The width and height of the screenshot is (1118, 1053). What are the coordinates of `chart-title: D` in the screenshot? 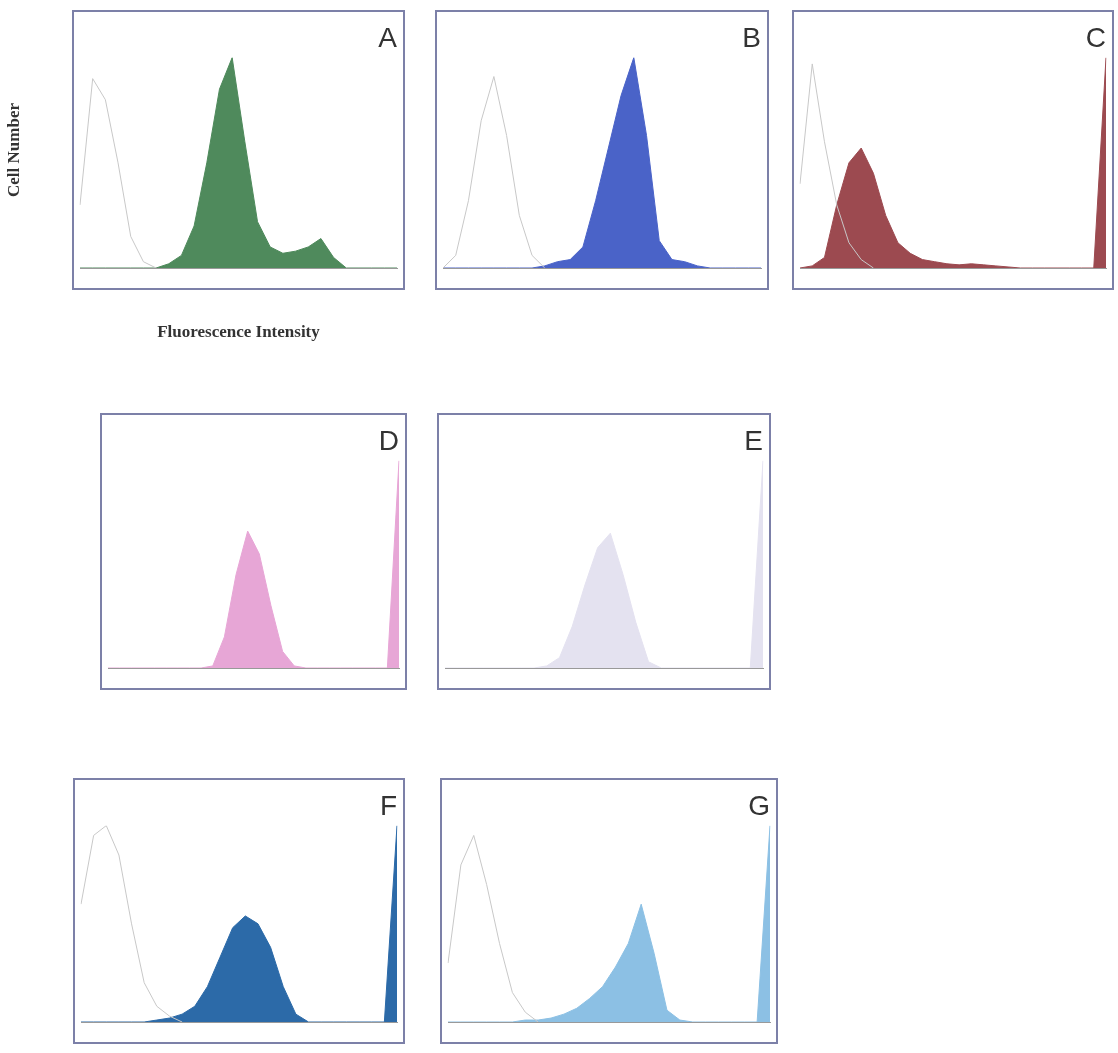 It's located at (388, 440).